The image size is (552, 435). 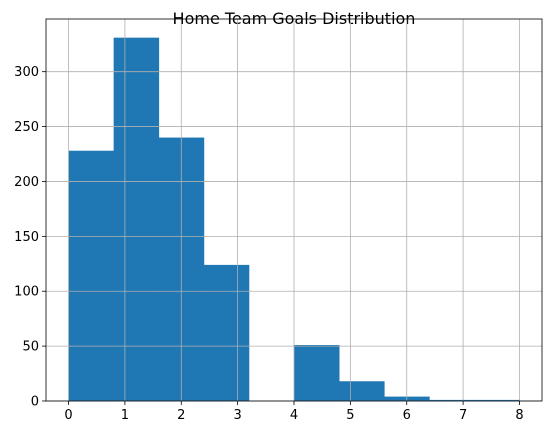 I want to click on x-tick-label: 3, so click(x=237, y=415).